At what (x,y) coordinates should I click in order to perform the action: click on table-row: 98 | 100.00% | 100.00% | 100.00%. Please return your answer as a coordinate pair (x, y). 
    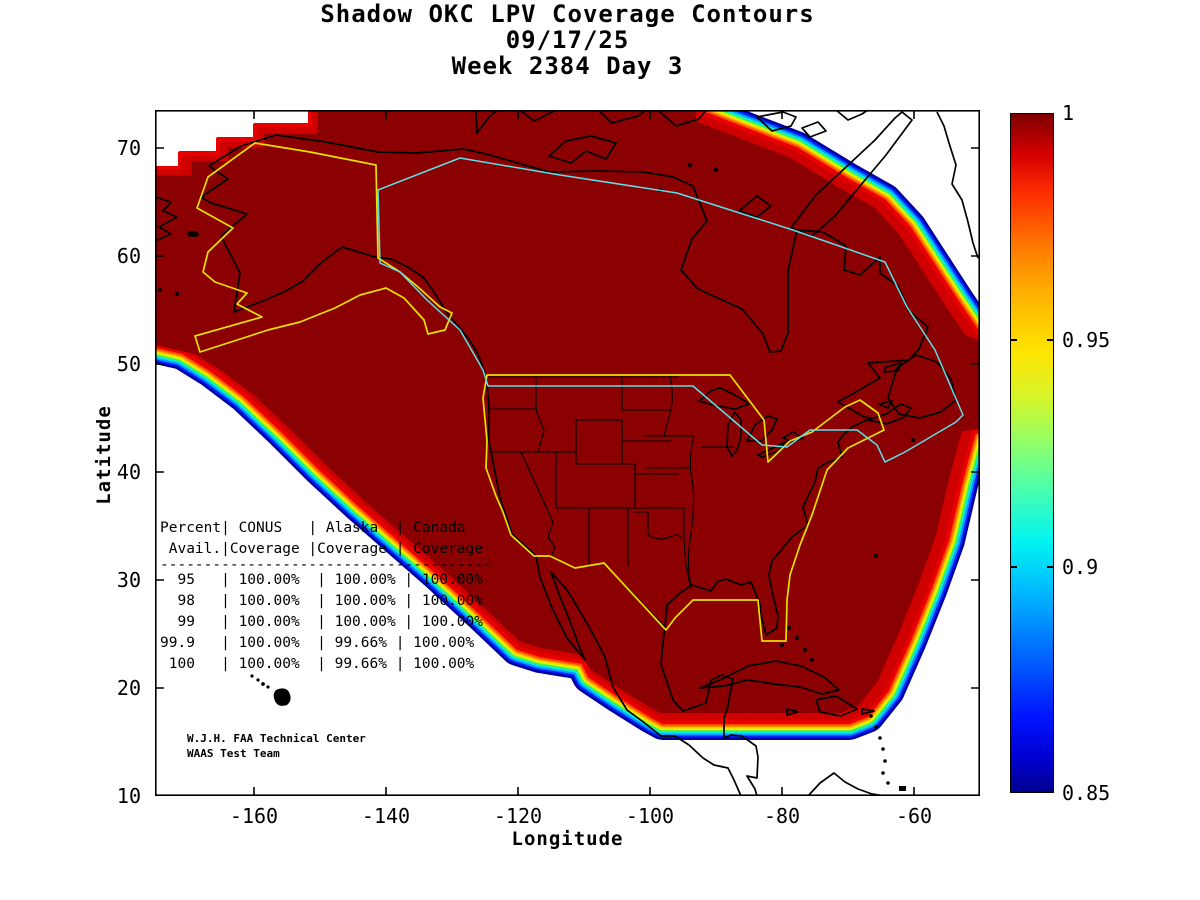
    Looking at the image, I should click on (322, 601).